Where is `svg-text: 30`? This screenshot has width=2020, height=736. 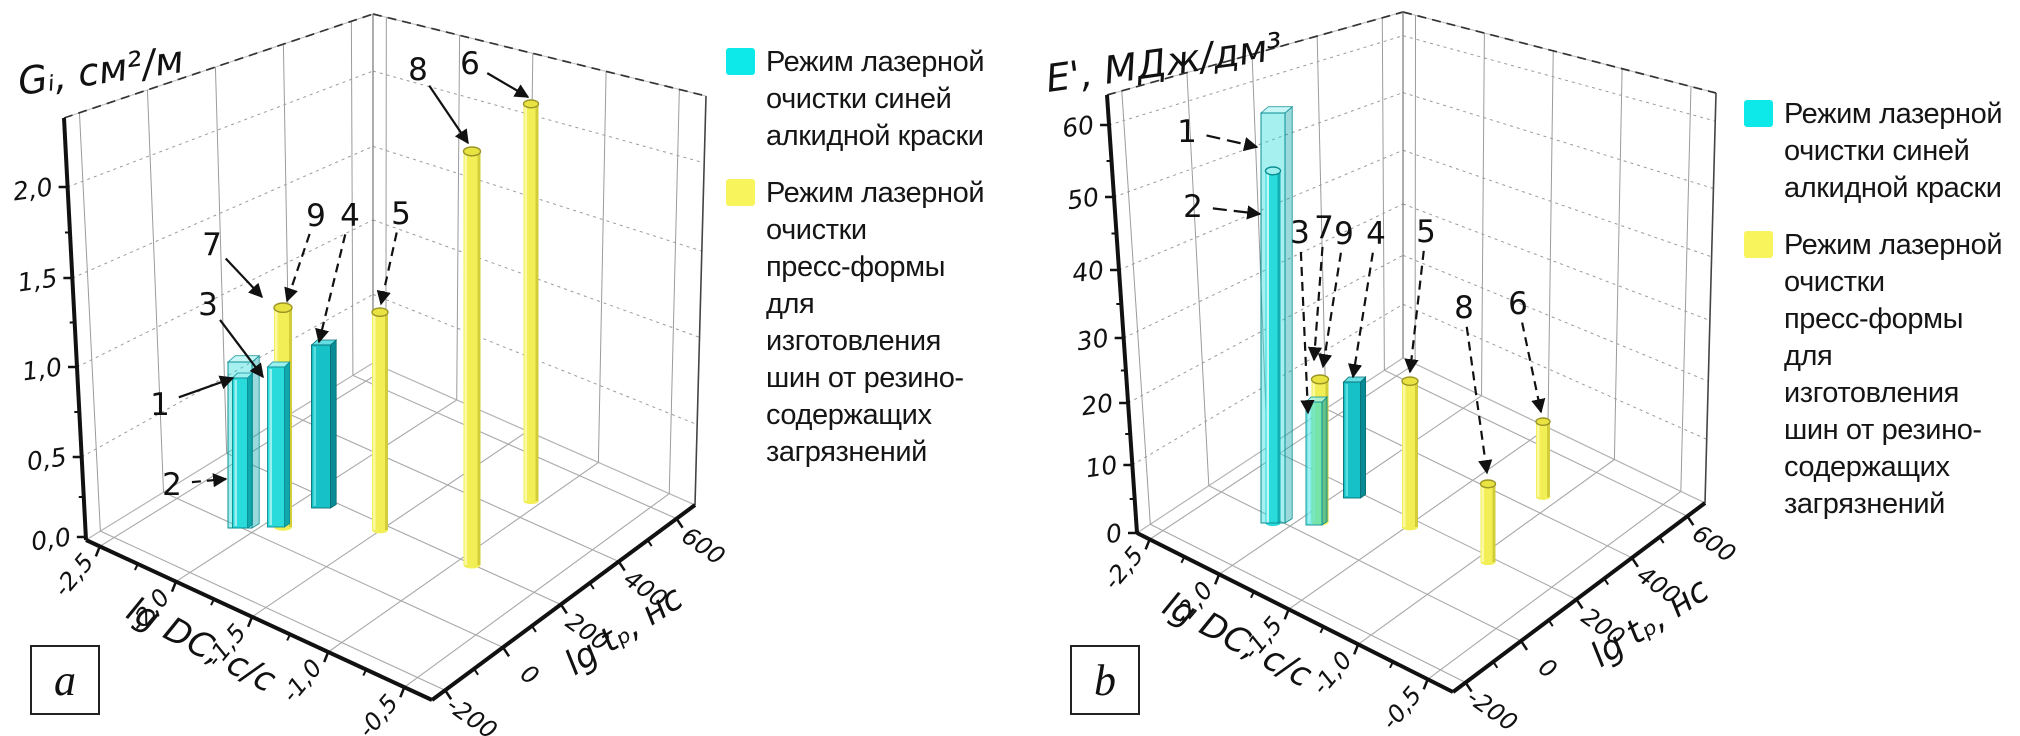 svg-text: 30 is located at coordinates (1093, 339).